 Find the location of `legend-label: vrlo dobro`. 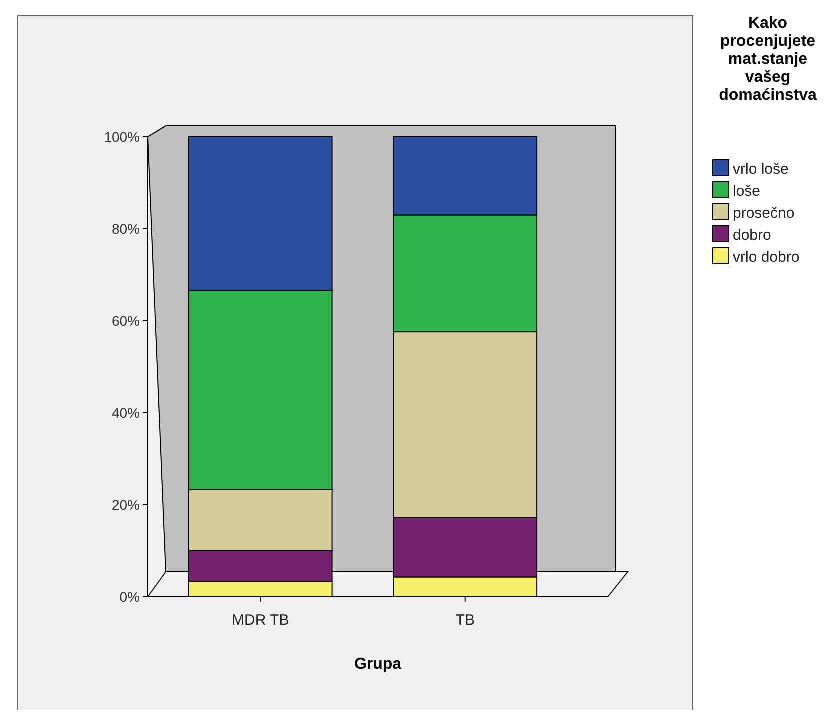

legend-label: vrlo dobro is located at coordinates (766, 257).